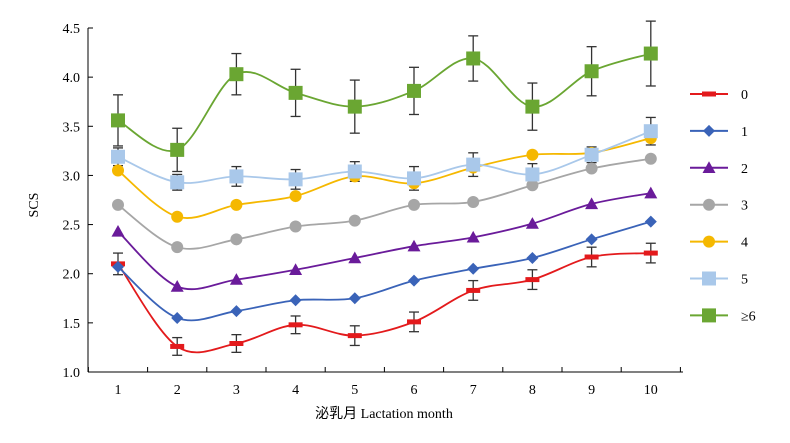  I want to click on x-tick-label: 9, so click(591, 390).